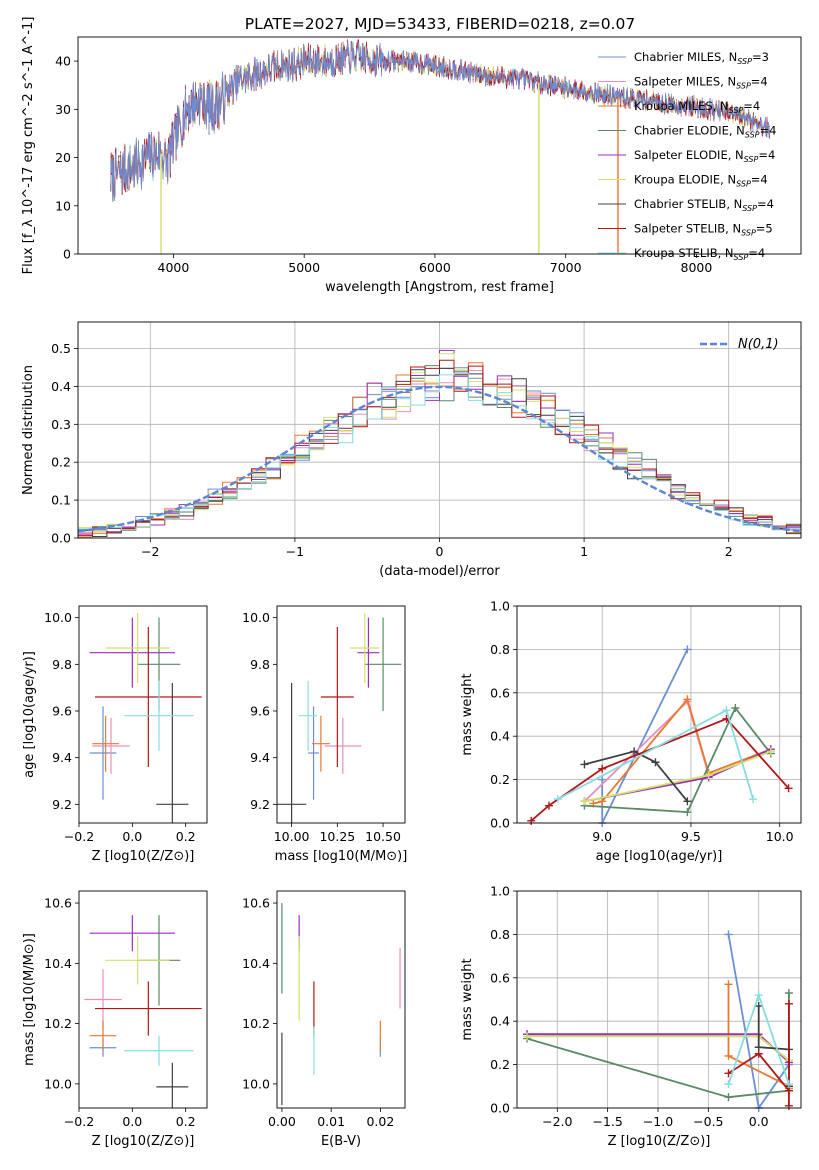 The width and height of the screenshot is (819, 1170). Describe the element at coordinates (62, 757) in the screenshot. I see `y-tick-label: 9.4` at that location.